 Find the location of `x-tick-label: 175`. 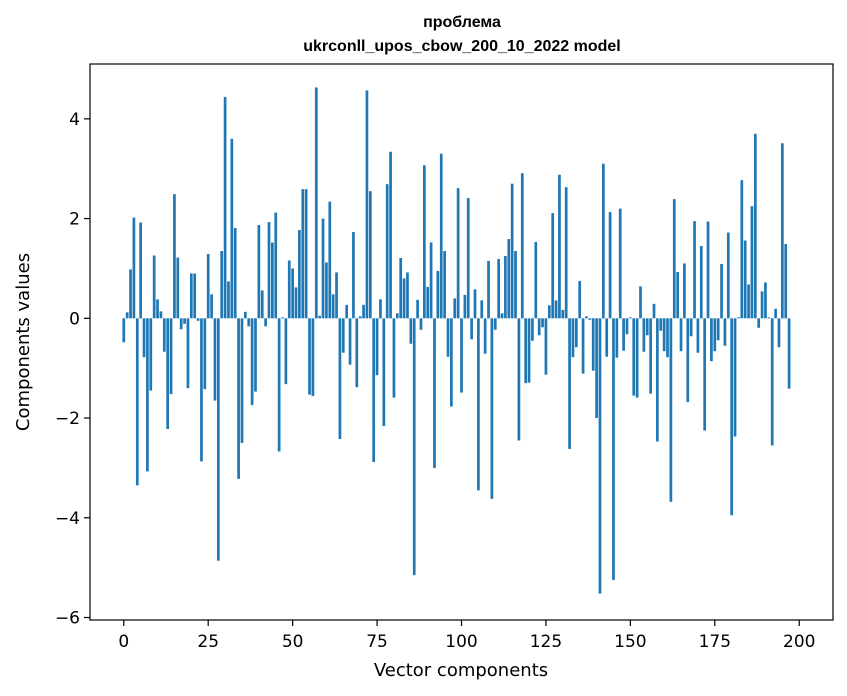

x-tick-label: 175 is located at coordinates (715, 642).